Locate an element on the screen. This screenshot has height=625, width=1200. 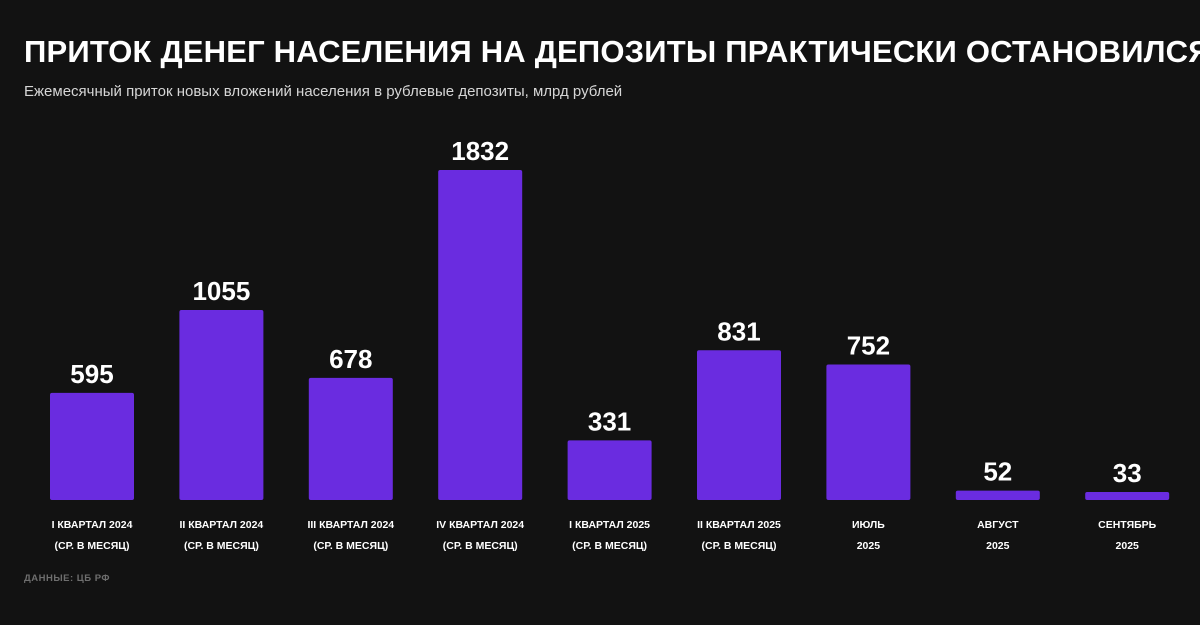
category-label-2-line-1: II КВАРТАЛ 2024 is located at coordinates (222, 525).